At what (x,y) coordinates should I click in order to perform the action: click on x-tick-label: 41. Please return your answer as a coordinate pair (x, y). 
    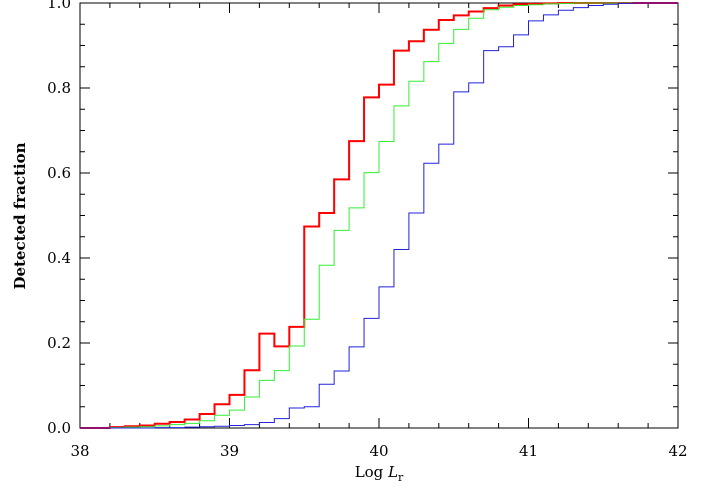
    Looking at the image, I should click on (528, 451).